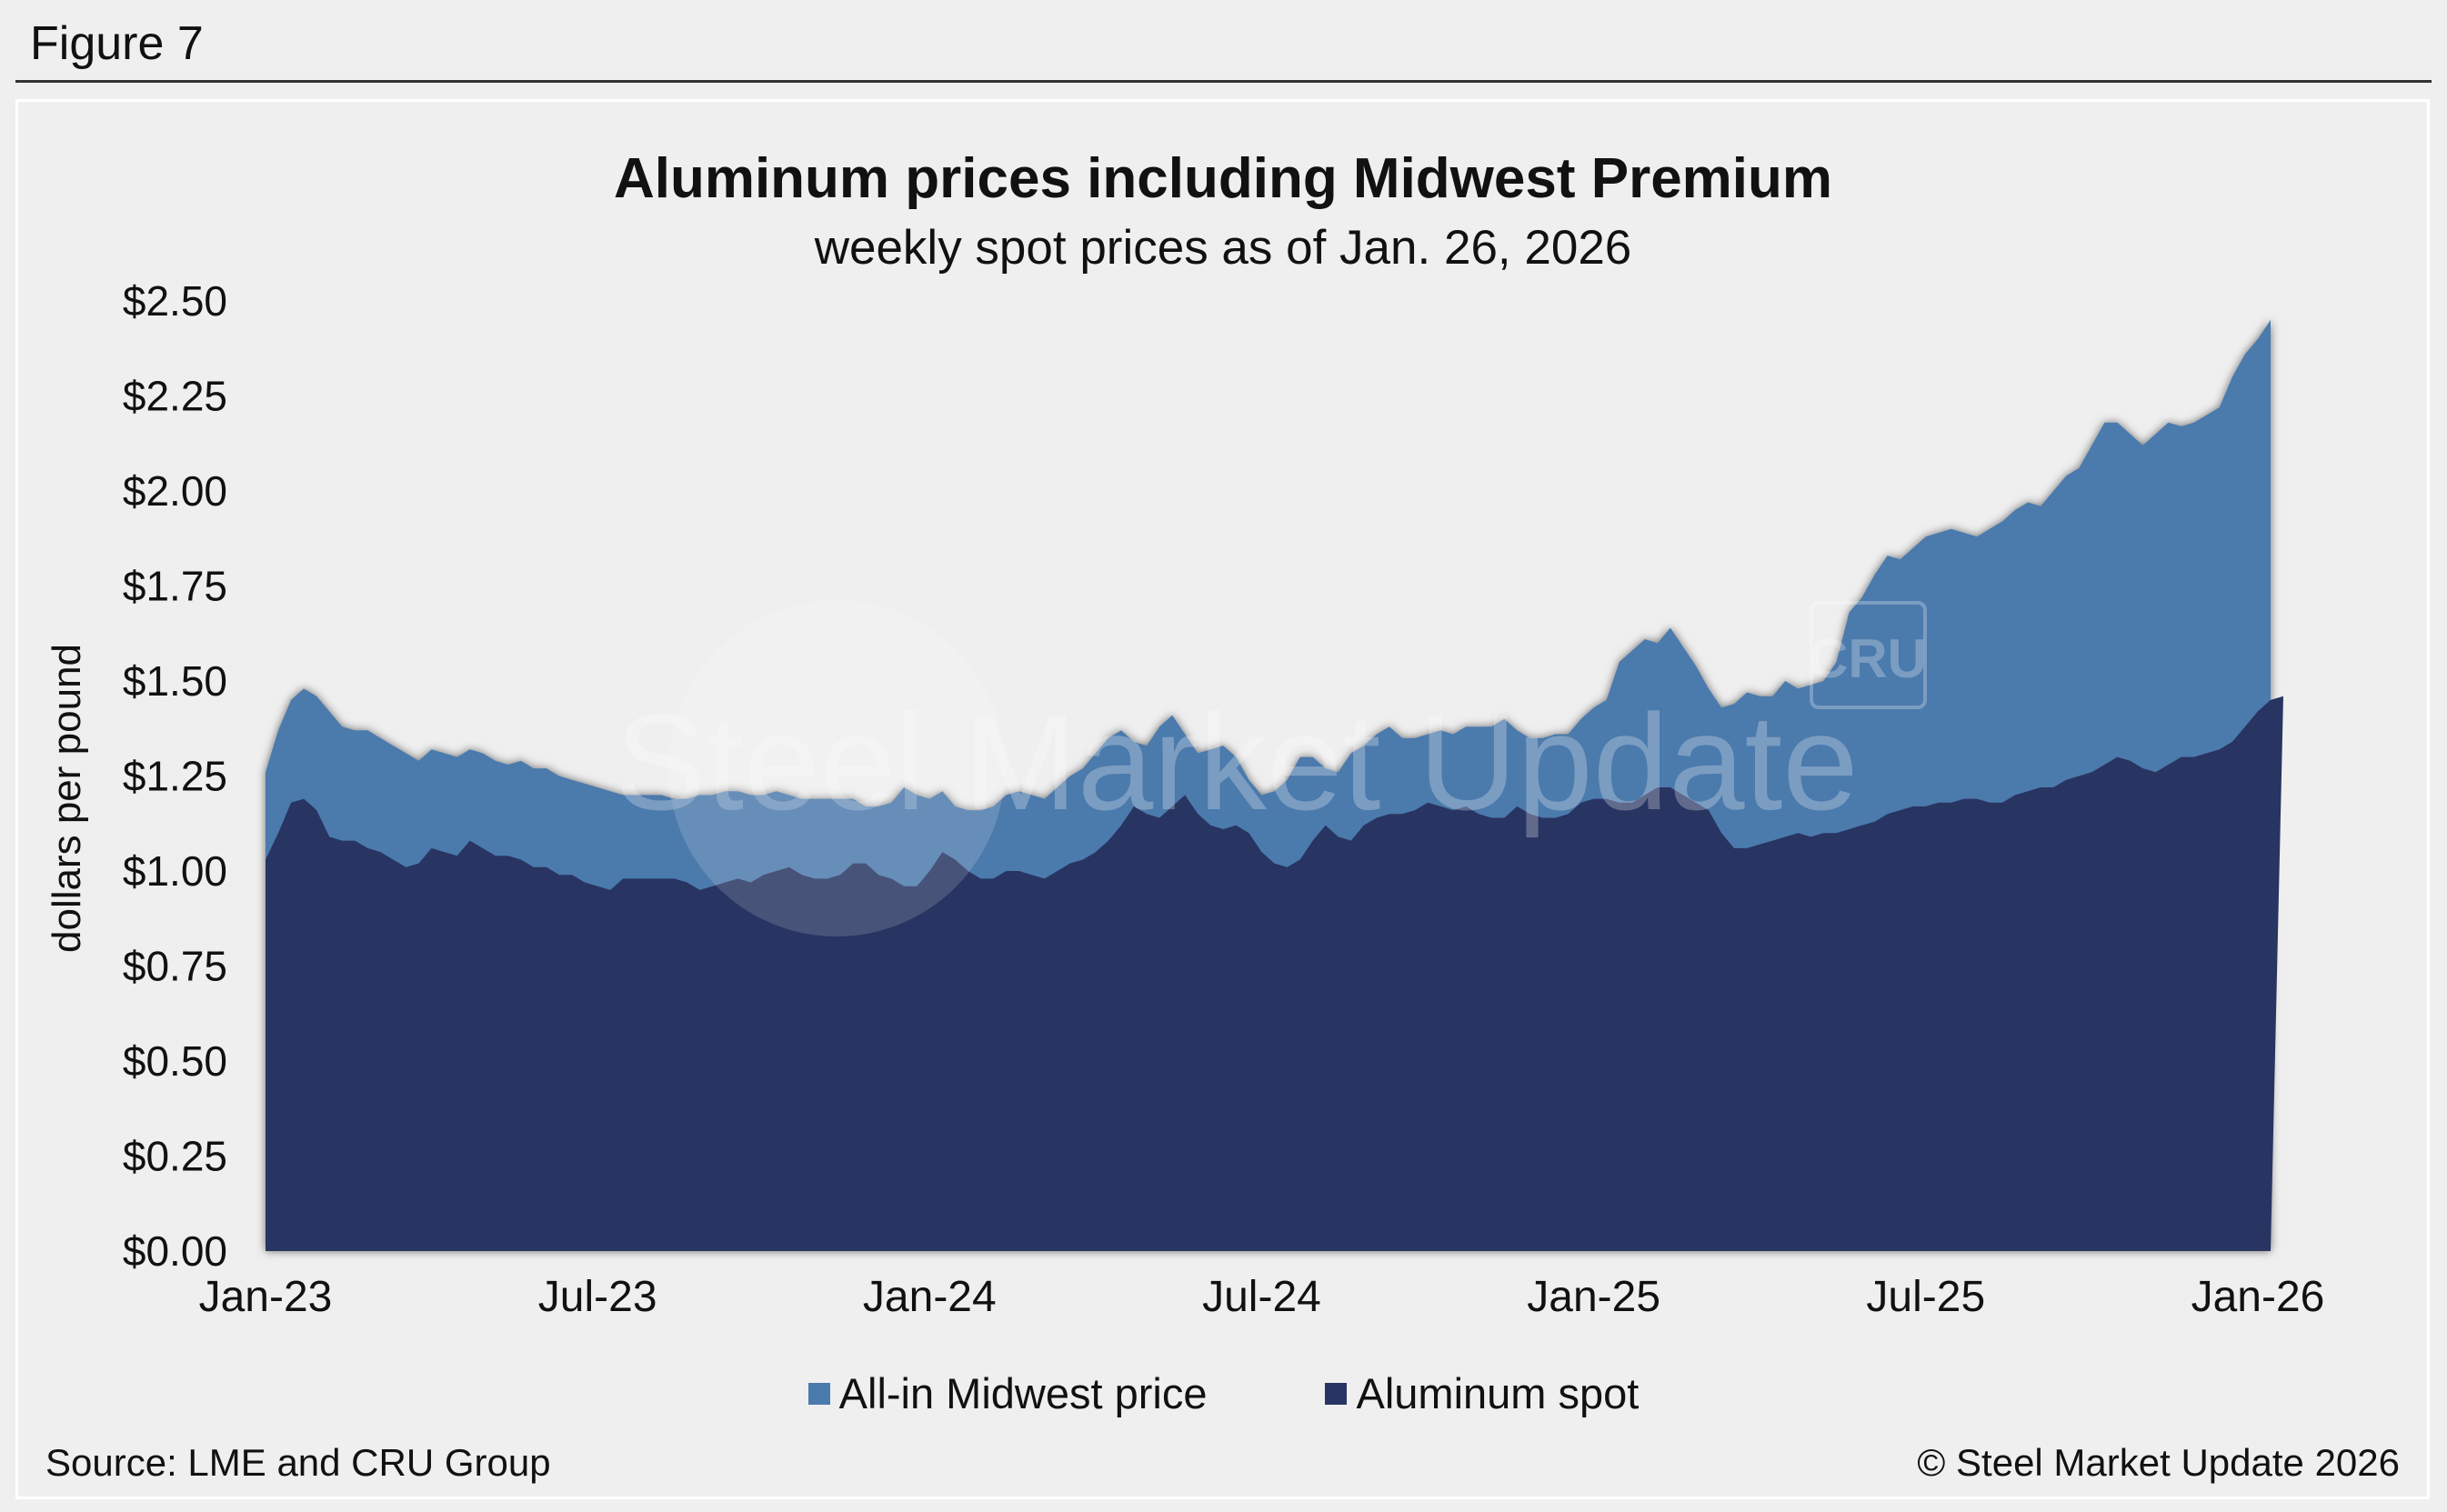 This screenshot has height=1512, width=2447. Describe the element at coordinates (1224, 1393) in the screenshot. I see `legend: All-in Midwest price Aluminum spot` at that location.